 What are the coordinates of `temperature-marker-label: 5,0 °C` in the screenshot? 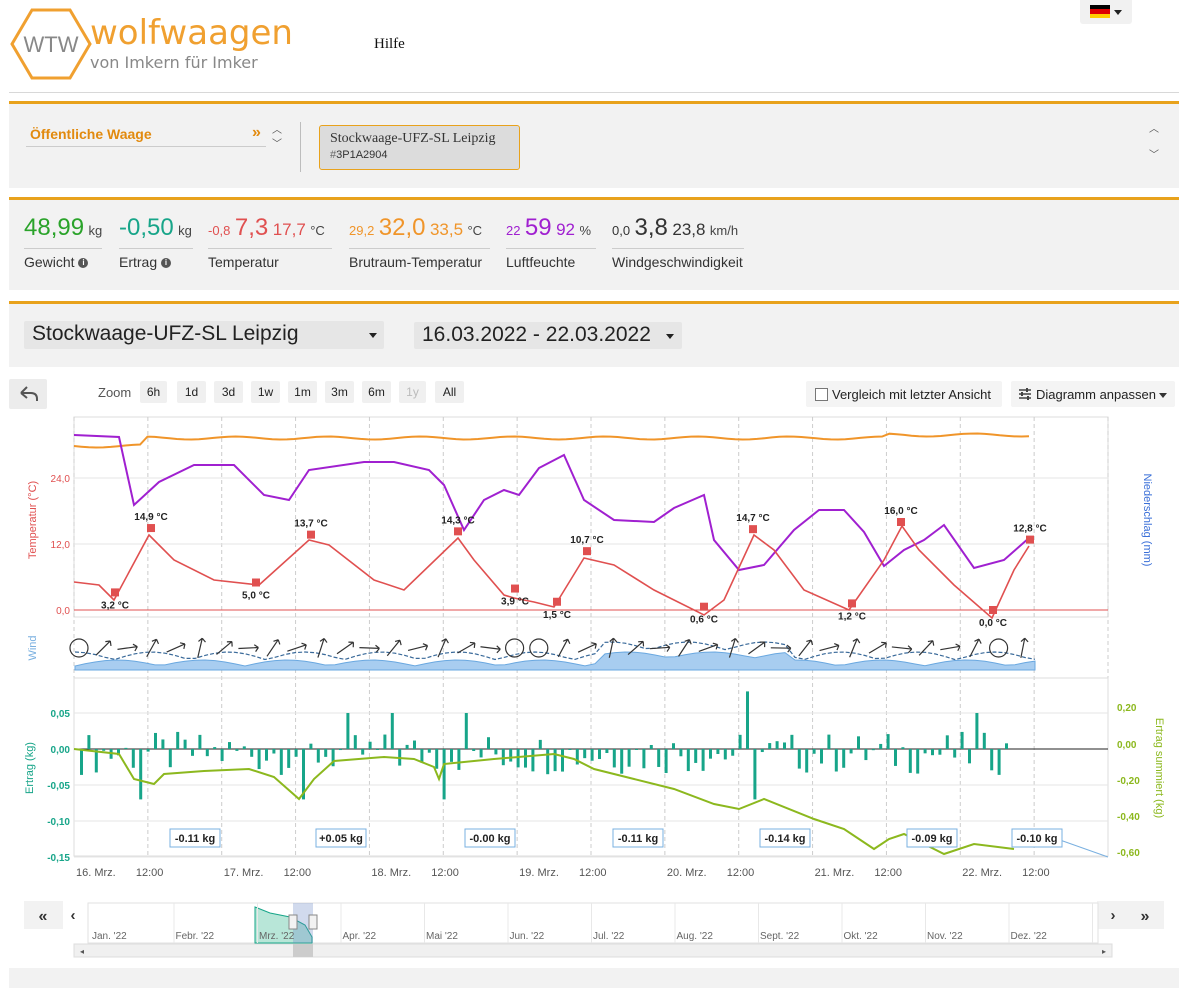 It's located at (256, 596).